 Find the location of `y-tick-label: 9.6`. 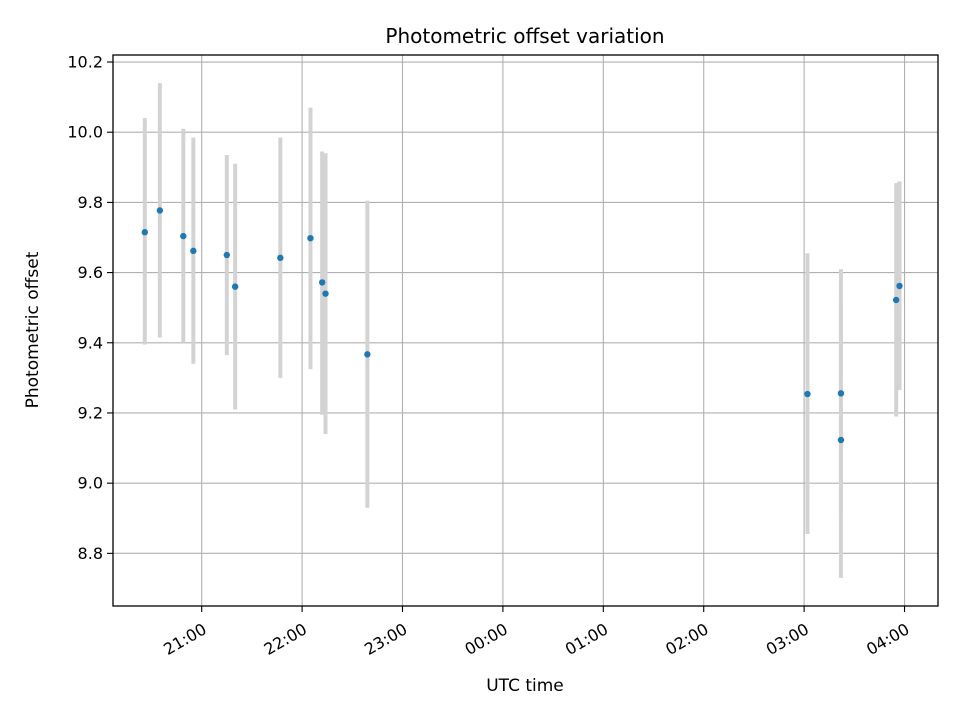

y-tick-label: 9.6 is located at coordinates (90, 272).